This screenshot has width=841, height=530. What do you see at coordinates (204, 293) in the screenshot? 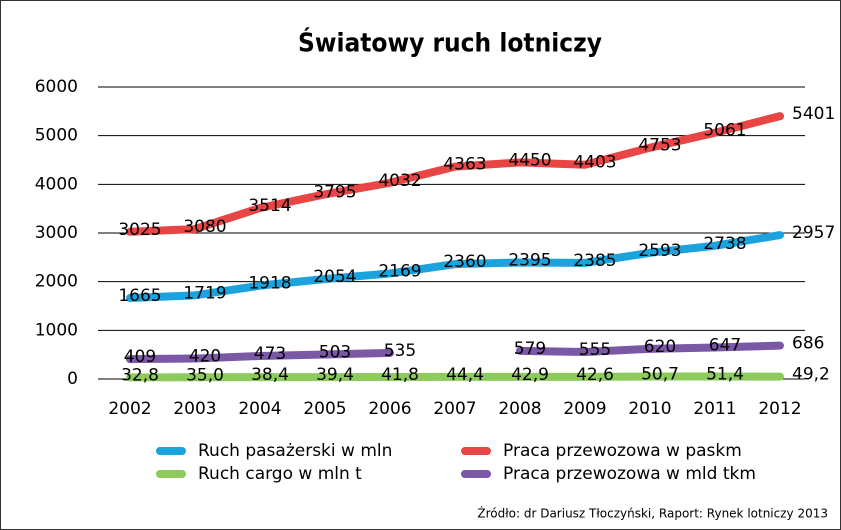
I see `data-label: 1719` at bounding box center [204, 293].